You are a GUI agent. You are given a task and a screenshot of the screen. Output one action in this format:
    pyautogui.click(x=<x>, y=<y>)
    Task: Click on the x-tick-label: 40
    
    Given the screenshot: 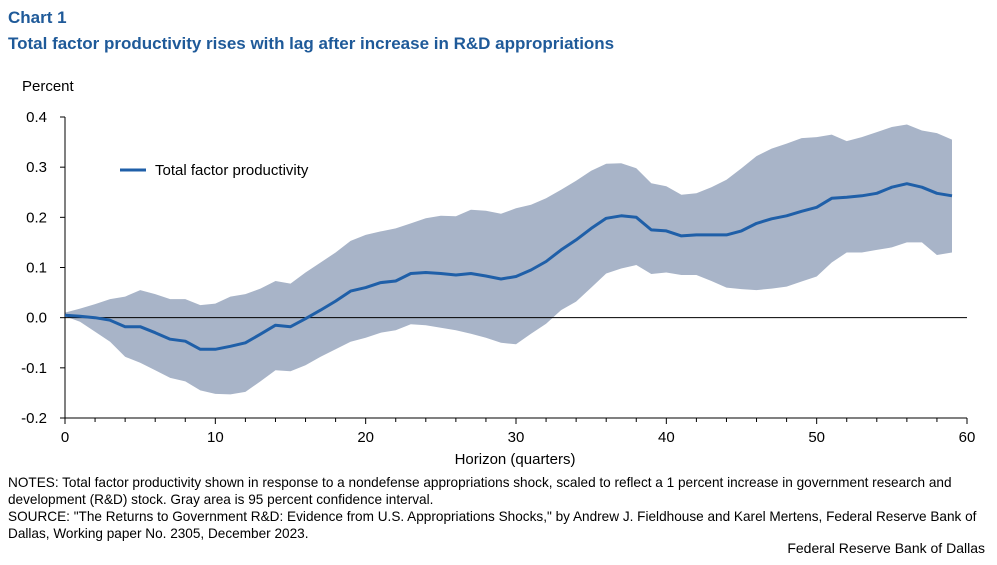 What is the action you would take?
    pyautogui.click(x=666, y=437)
    